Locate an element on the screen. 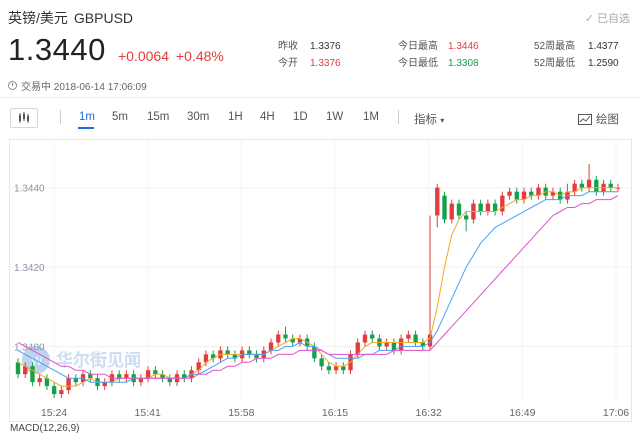 Image resolution: width=640 pixels, height=438 pixels. timeframe-1w: 1W is located at coordinates (335, 117).